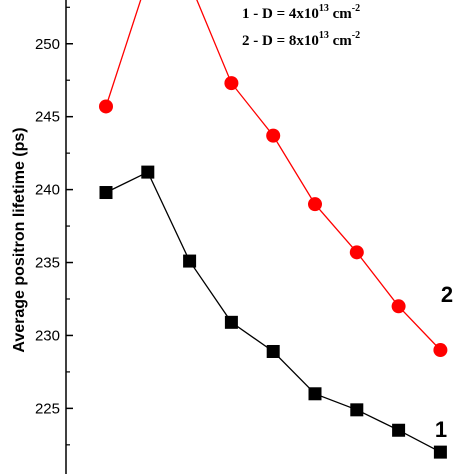 The image size is (474, 474). Describe the element at coordinates (447, 294) in the screenshot. I see `series-2-tag: 2` at that location.